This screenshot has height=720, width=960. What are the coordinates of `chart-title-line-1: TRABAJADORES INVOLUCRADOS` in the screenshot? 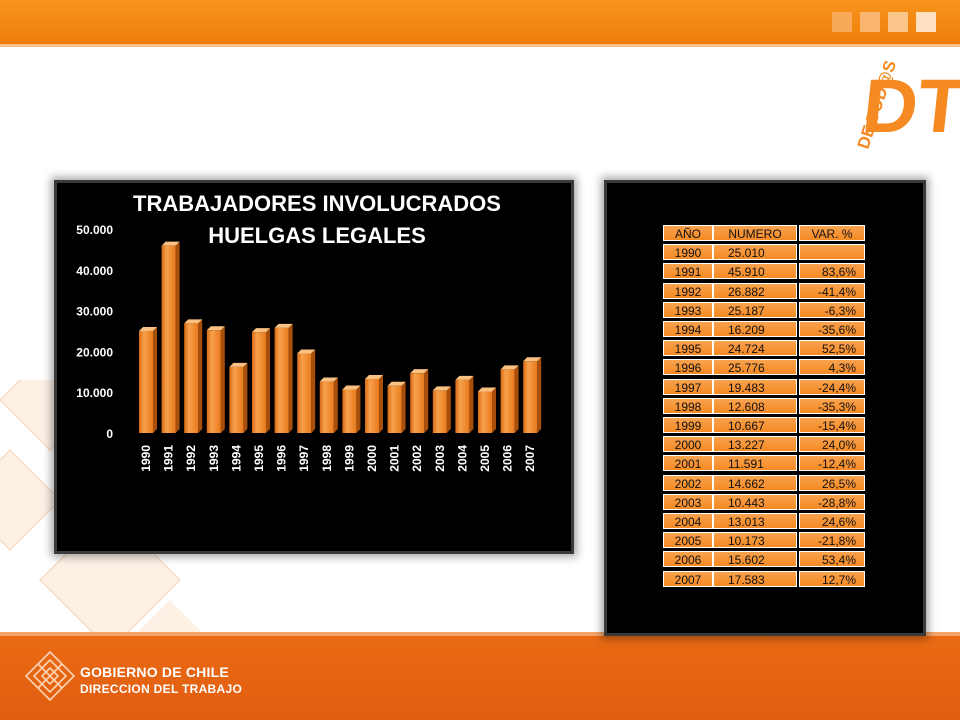 It's located at (317, 203).